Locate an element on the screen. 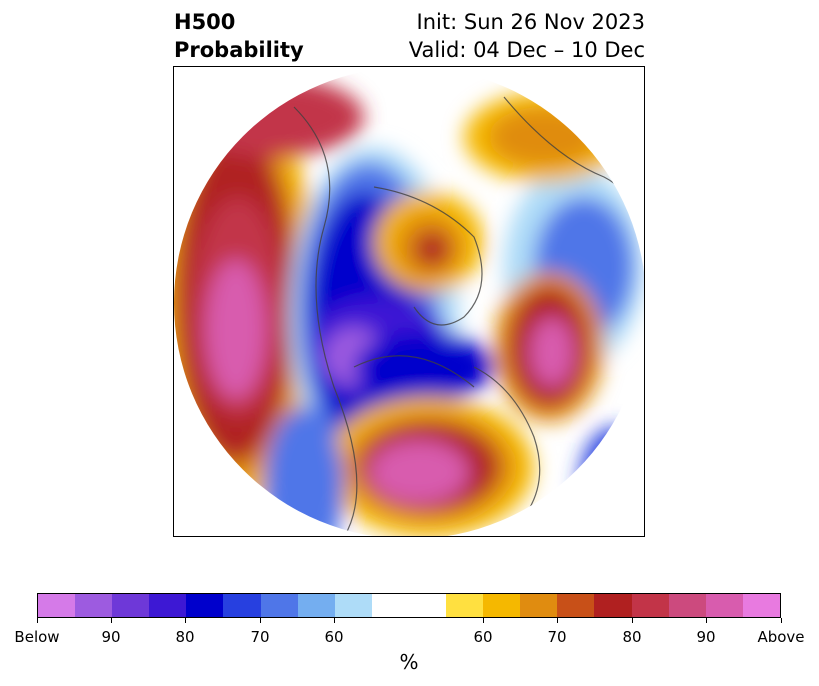 This screenshot has height=686, width=819. colorbar-unit-label: % is located at coordinates (409, 662).